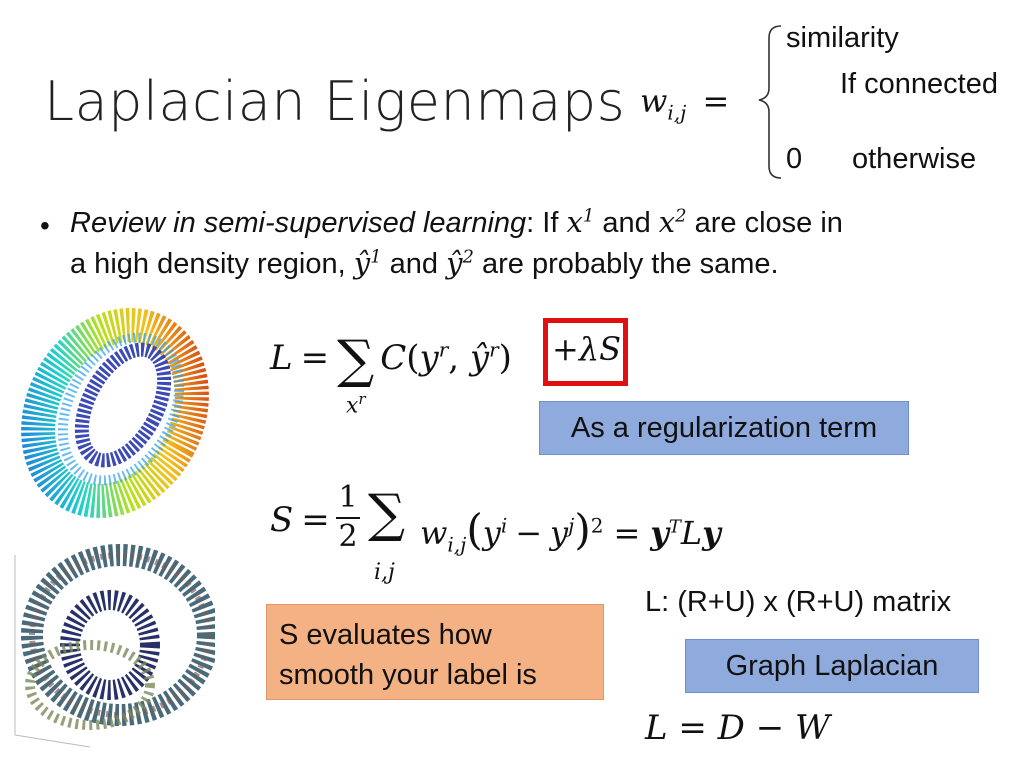 This screenshot has width=1024, height=771. I want to click on slide-title: Laplacian Eigenmaps, so click(335, 101).